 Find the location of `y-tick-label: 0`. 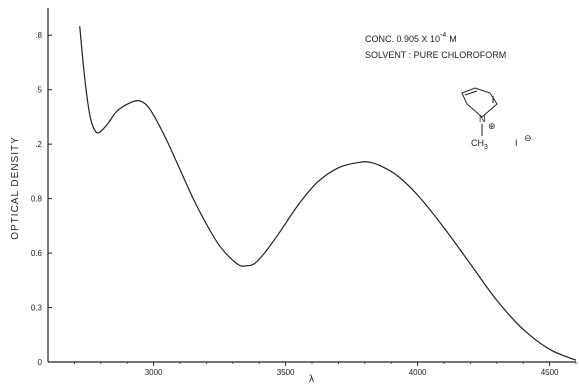

y-tick-label: 0 is located at coordinates (40, 362).